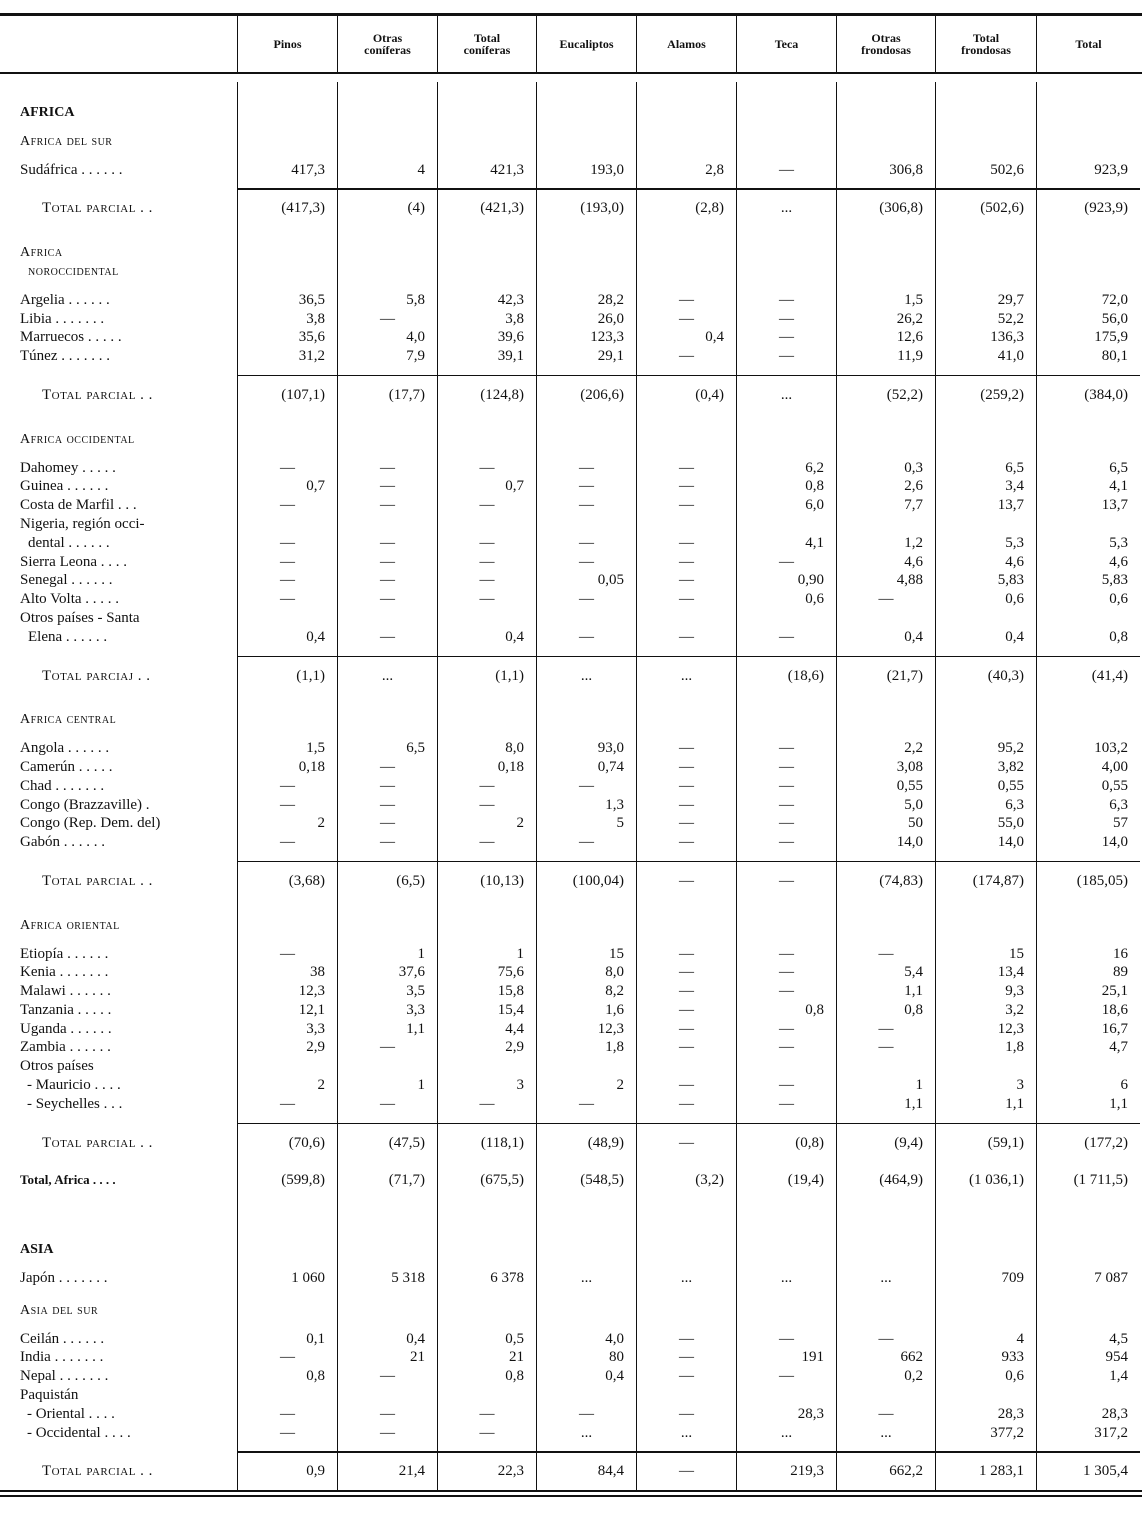  I want to click on value-text: 72,0, so click(1114, 299).